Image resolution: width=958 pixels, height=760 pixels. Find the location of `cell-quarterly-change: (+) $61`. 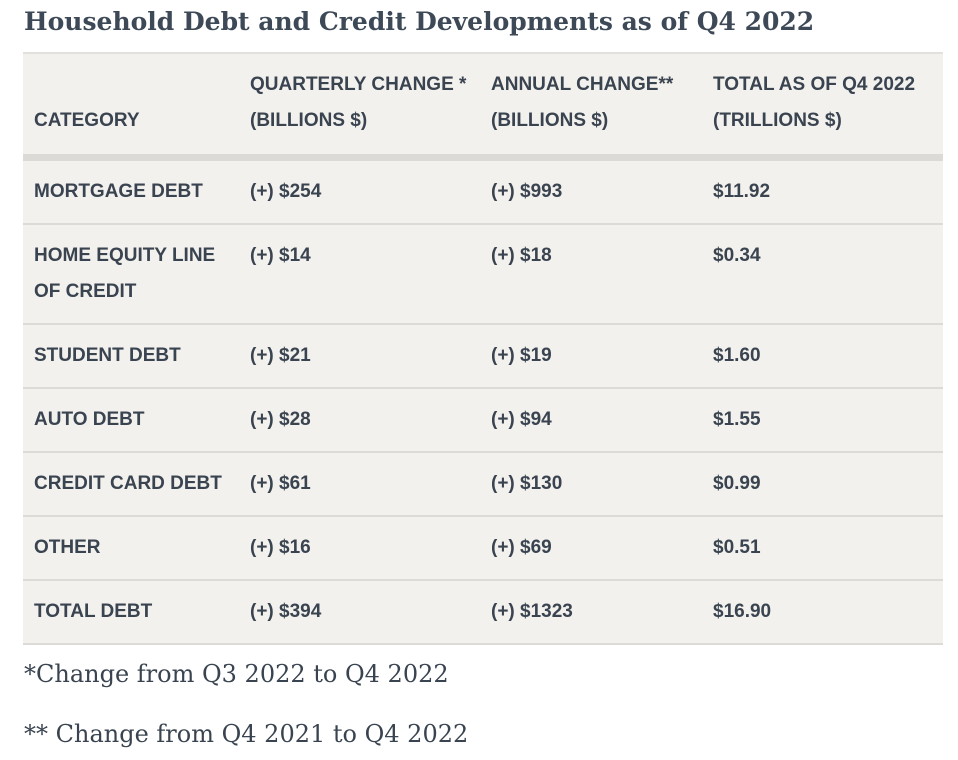

cell-quarterly-change: (+) $61 is located at coordinates (359, 484).